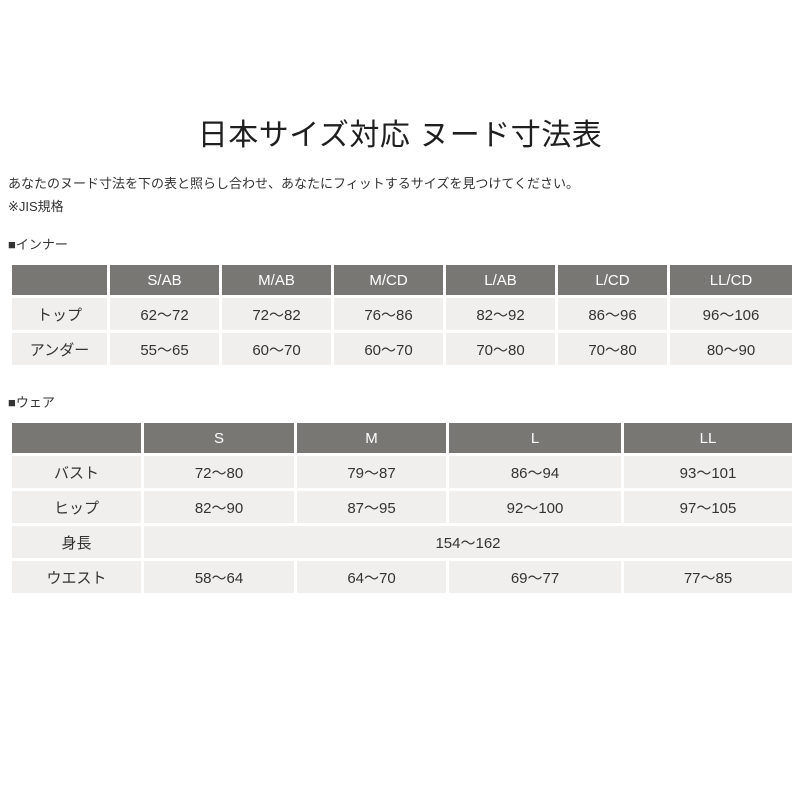  Describe the element at coordinates (36, 206) in the screenshot. I see `jis-note: ※JIS規格` at that location.